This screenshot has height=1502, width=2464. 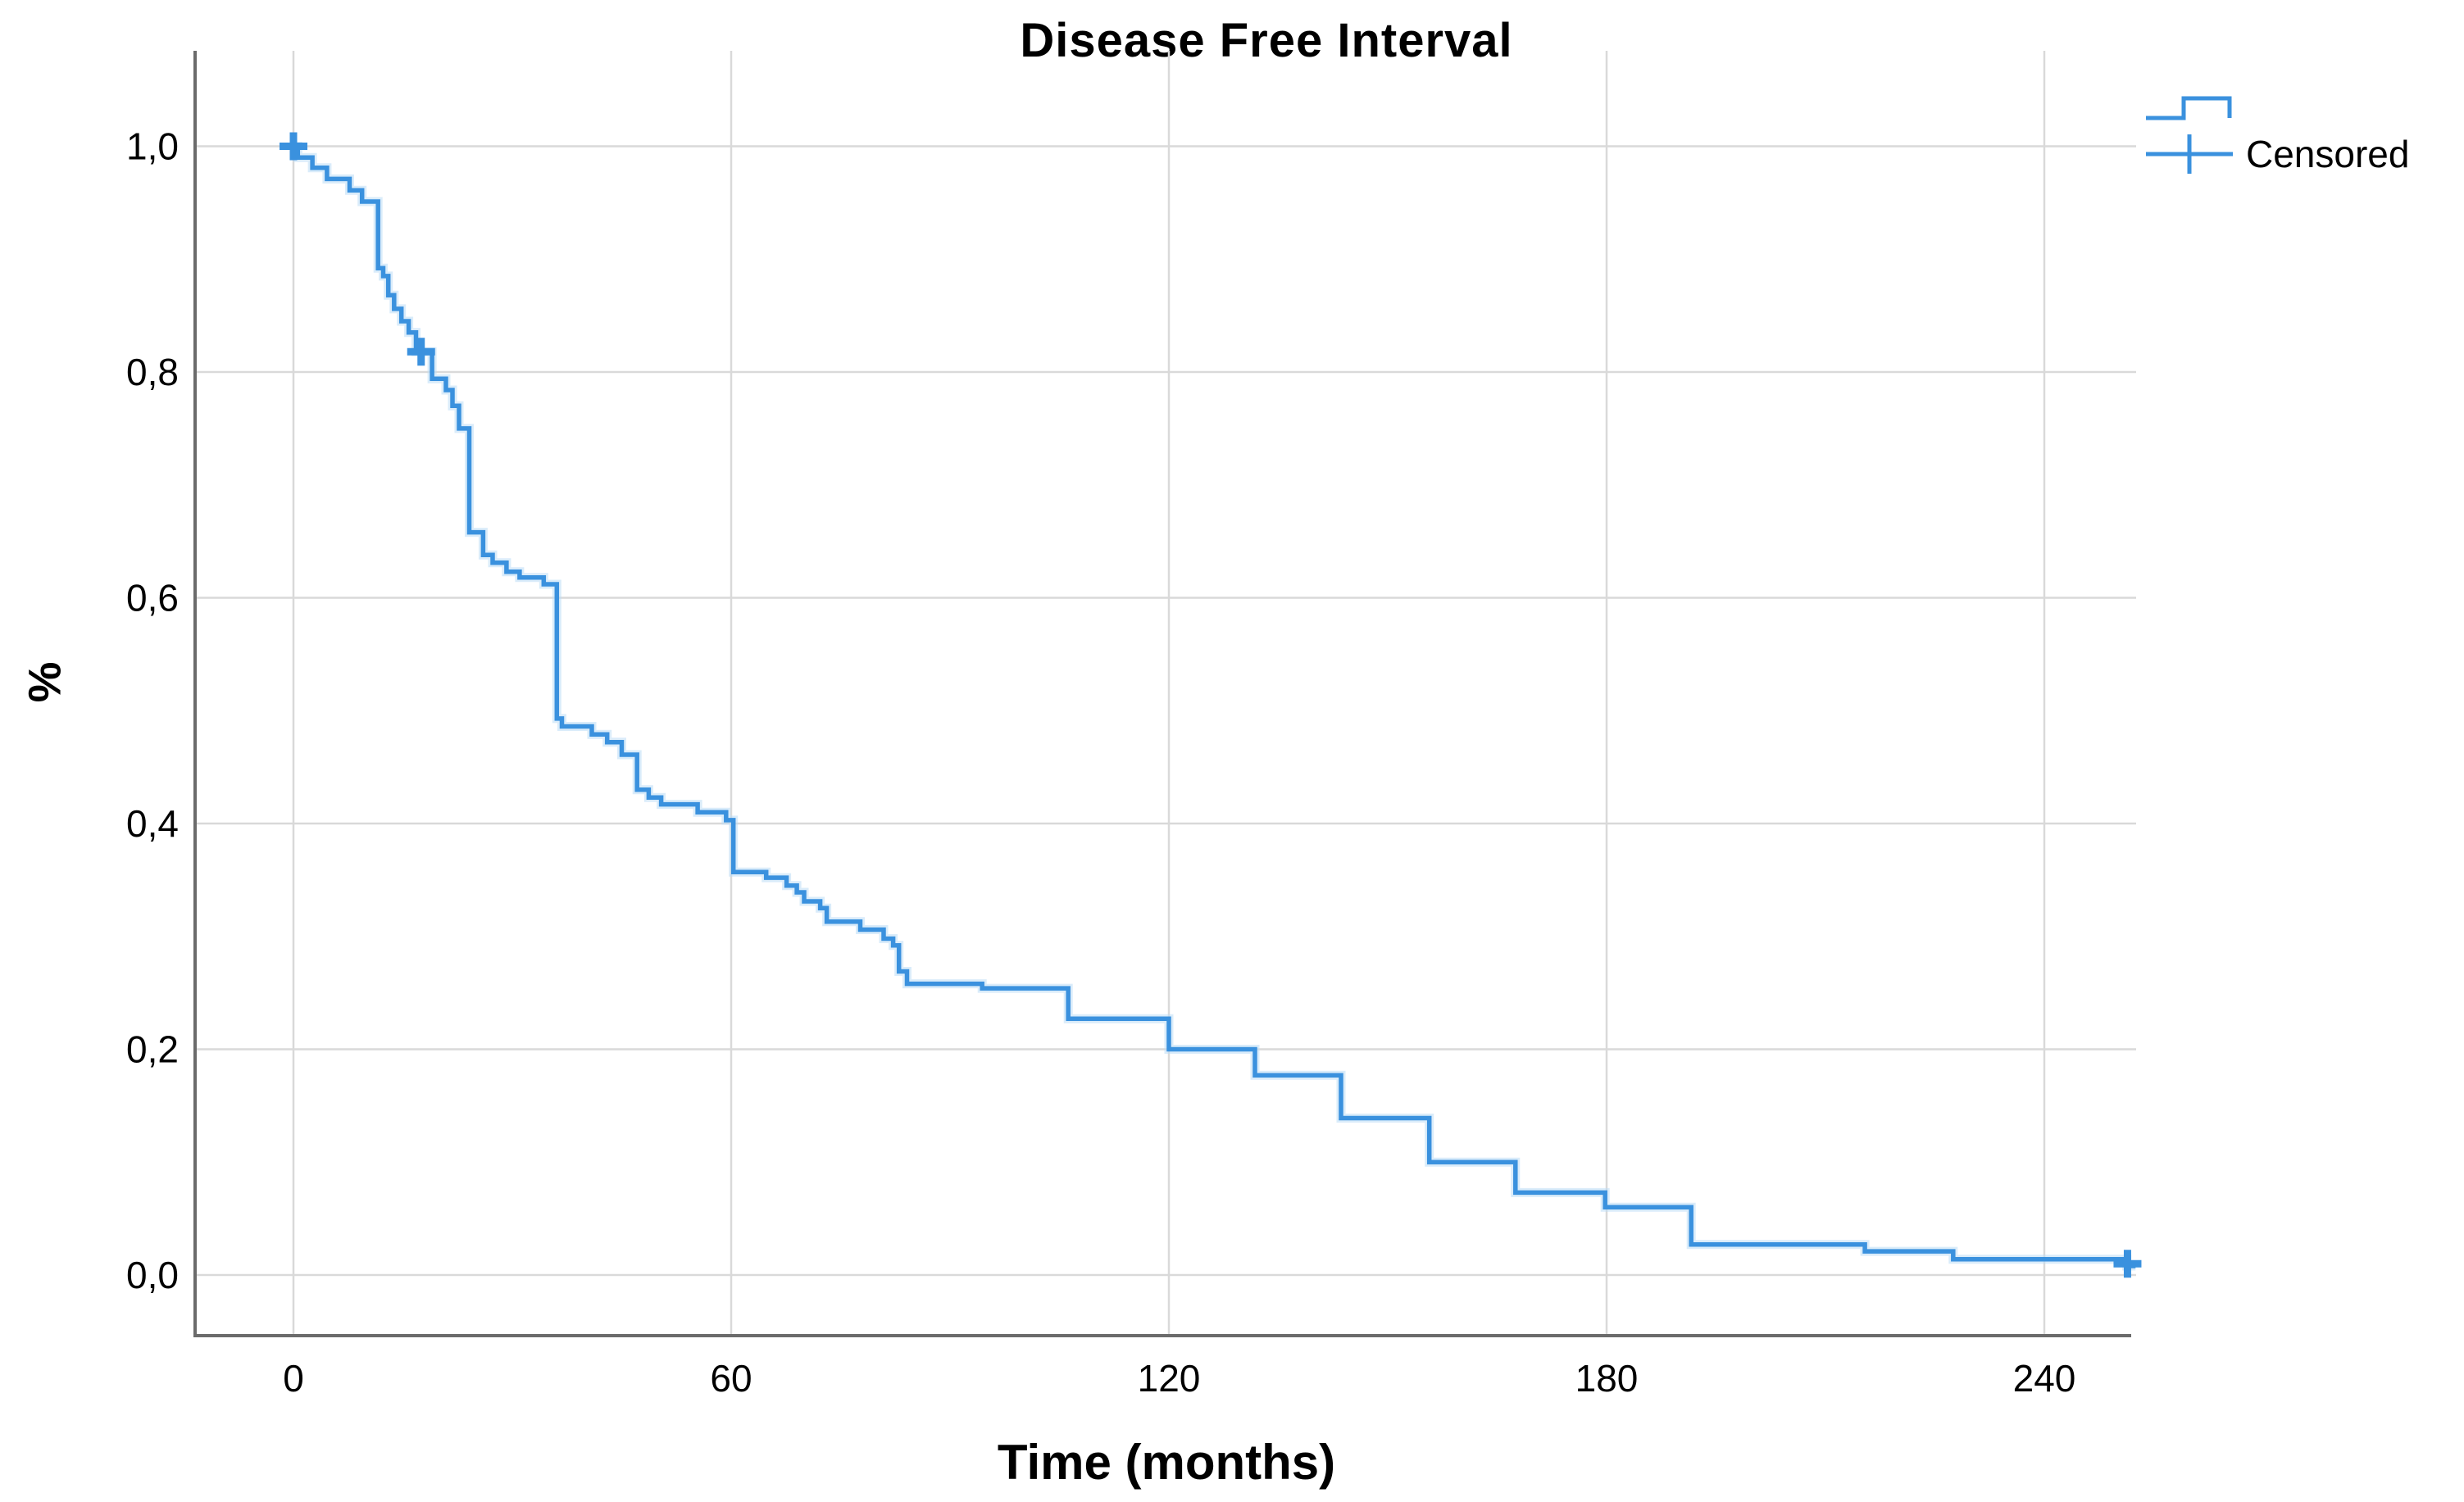 I want to click on y-tick-label: 0,6, so click(x=153, y=598).